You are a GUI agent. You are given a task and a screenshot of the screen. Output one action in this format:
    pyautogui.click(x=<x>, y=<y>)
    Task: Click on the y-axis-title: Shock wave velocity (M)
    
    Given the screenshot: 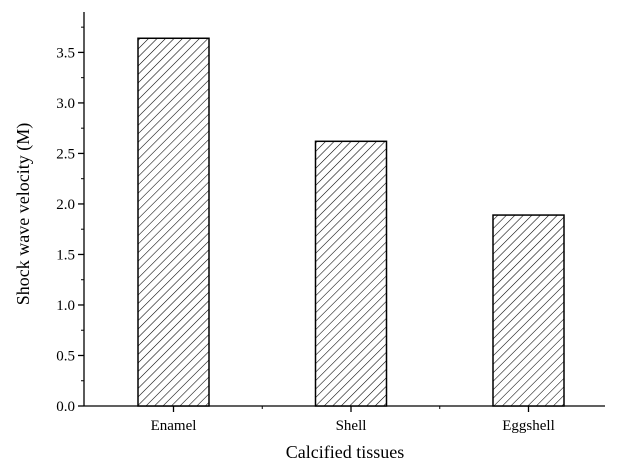 What is the action you would take?
    pyautogui.click(x=23, y=214)
    